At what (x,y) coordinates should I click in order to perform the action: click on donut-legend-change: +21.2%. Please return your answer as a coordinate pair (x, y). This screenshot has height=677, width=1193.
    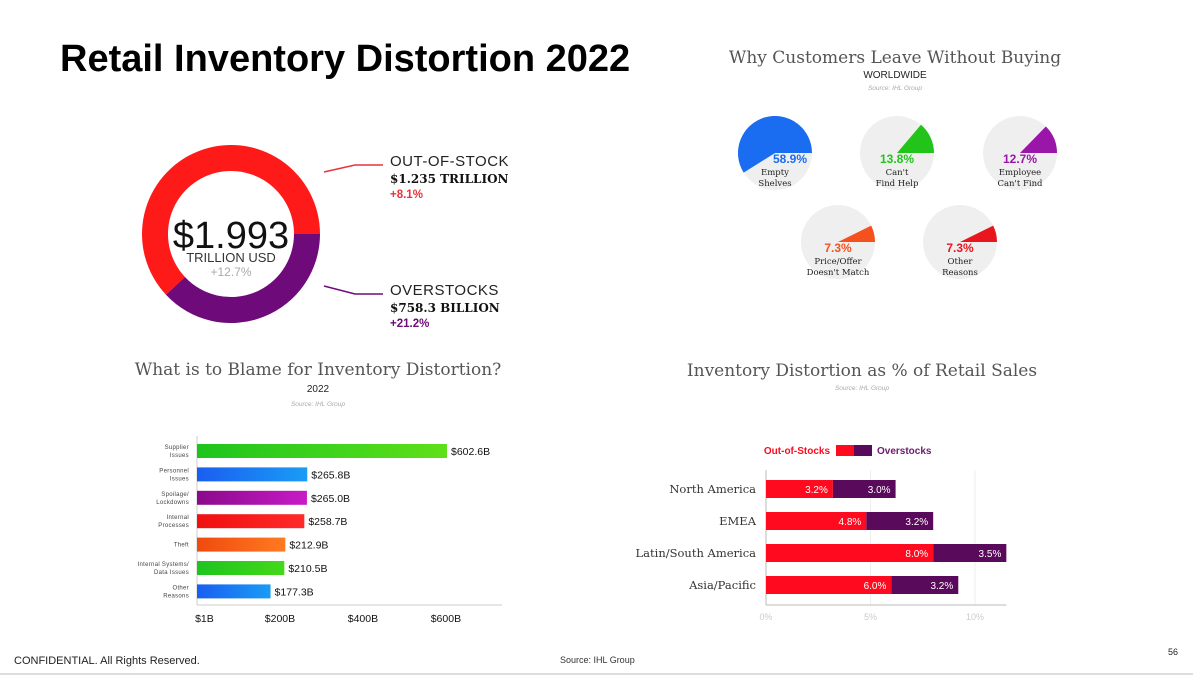
    Looking at the image, I should click on (409, 324).